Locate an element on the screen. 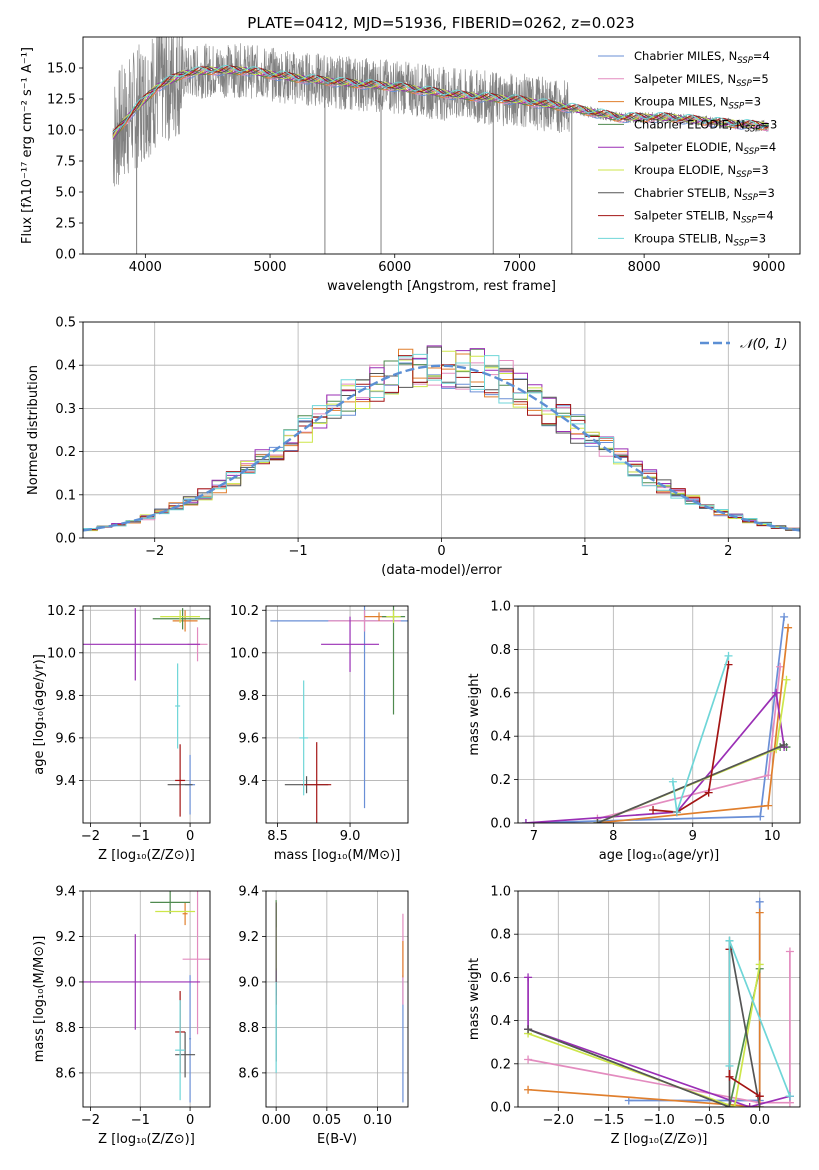 Image resolution: width=819 pixels, height=1170 pixels. normal-curve is located at coordinates (441, 448).